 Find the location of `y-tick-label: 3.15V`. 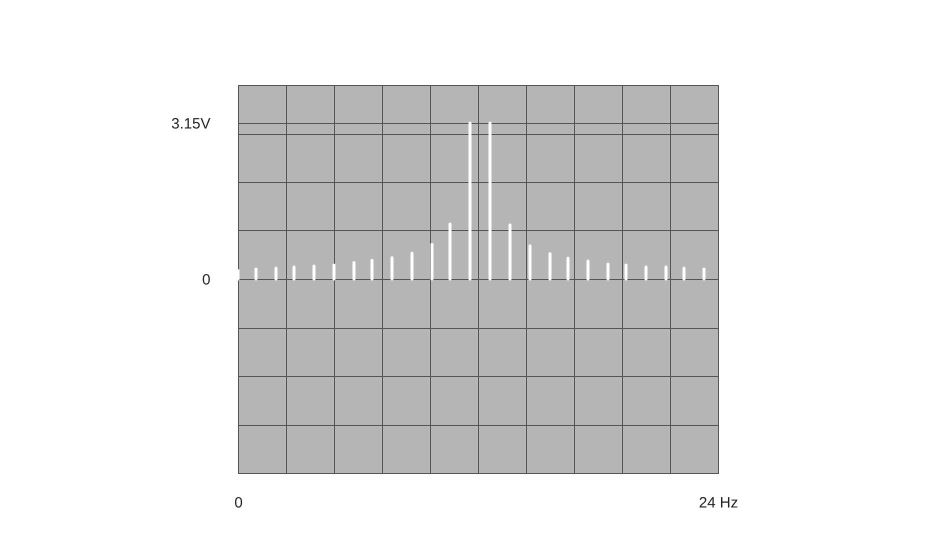

y-tick-label: 3.15V is located at coordinates (190, 124).